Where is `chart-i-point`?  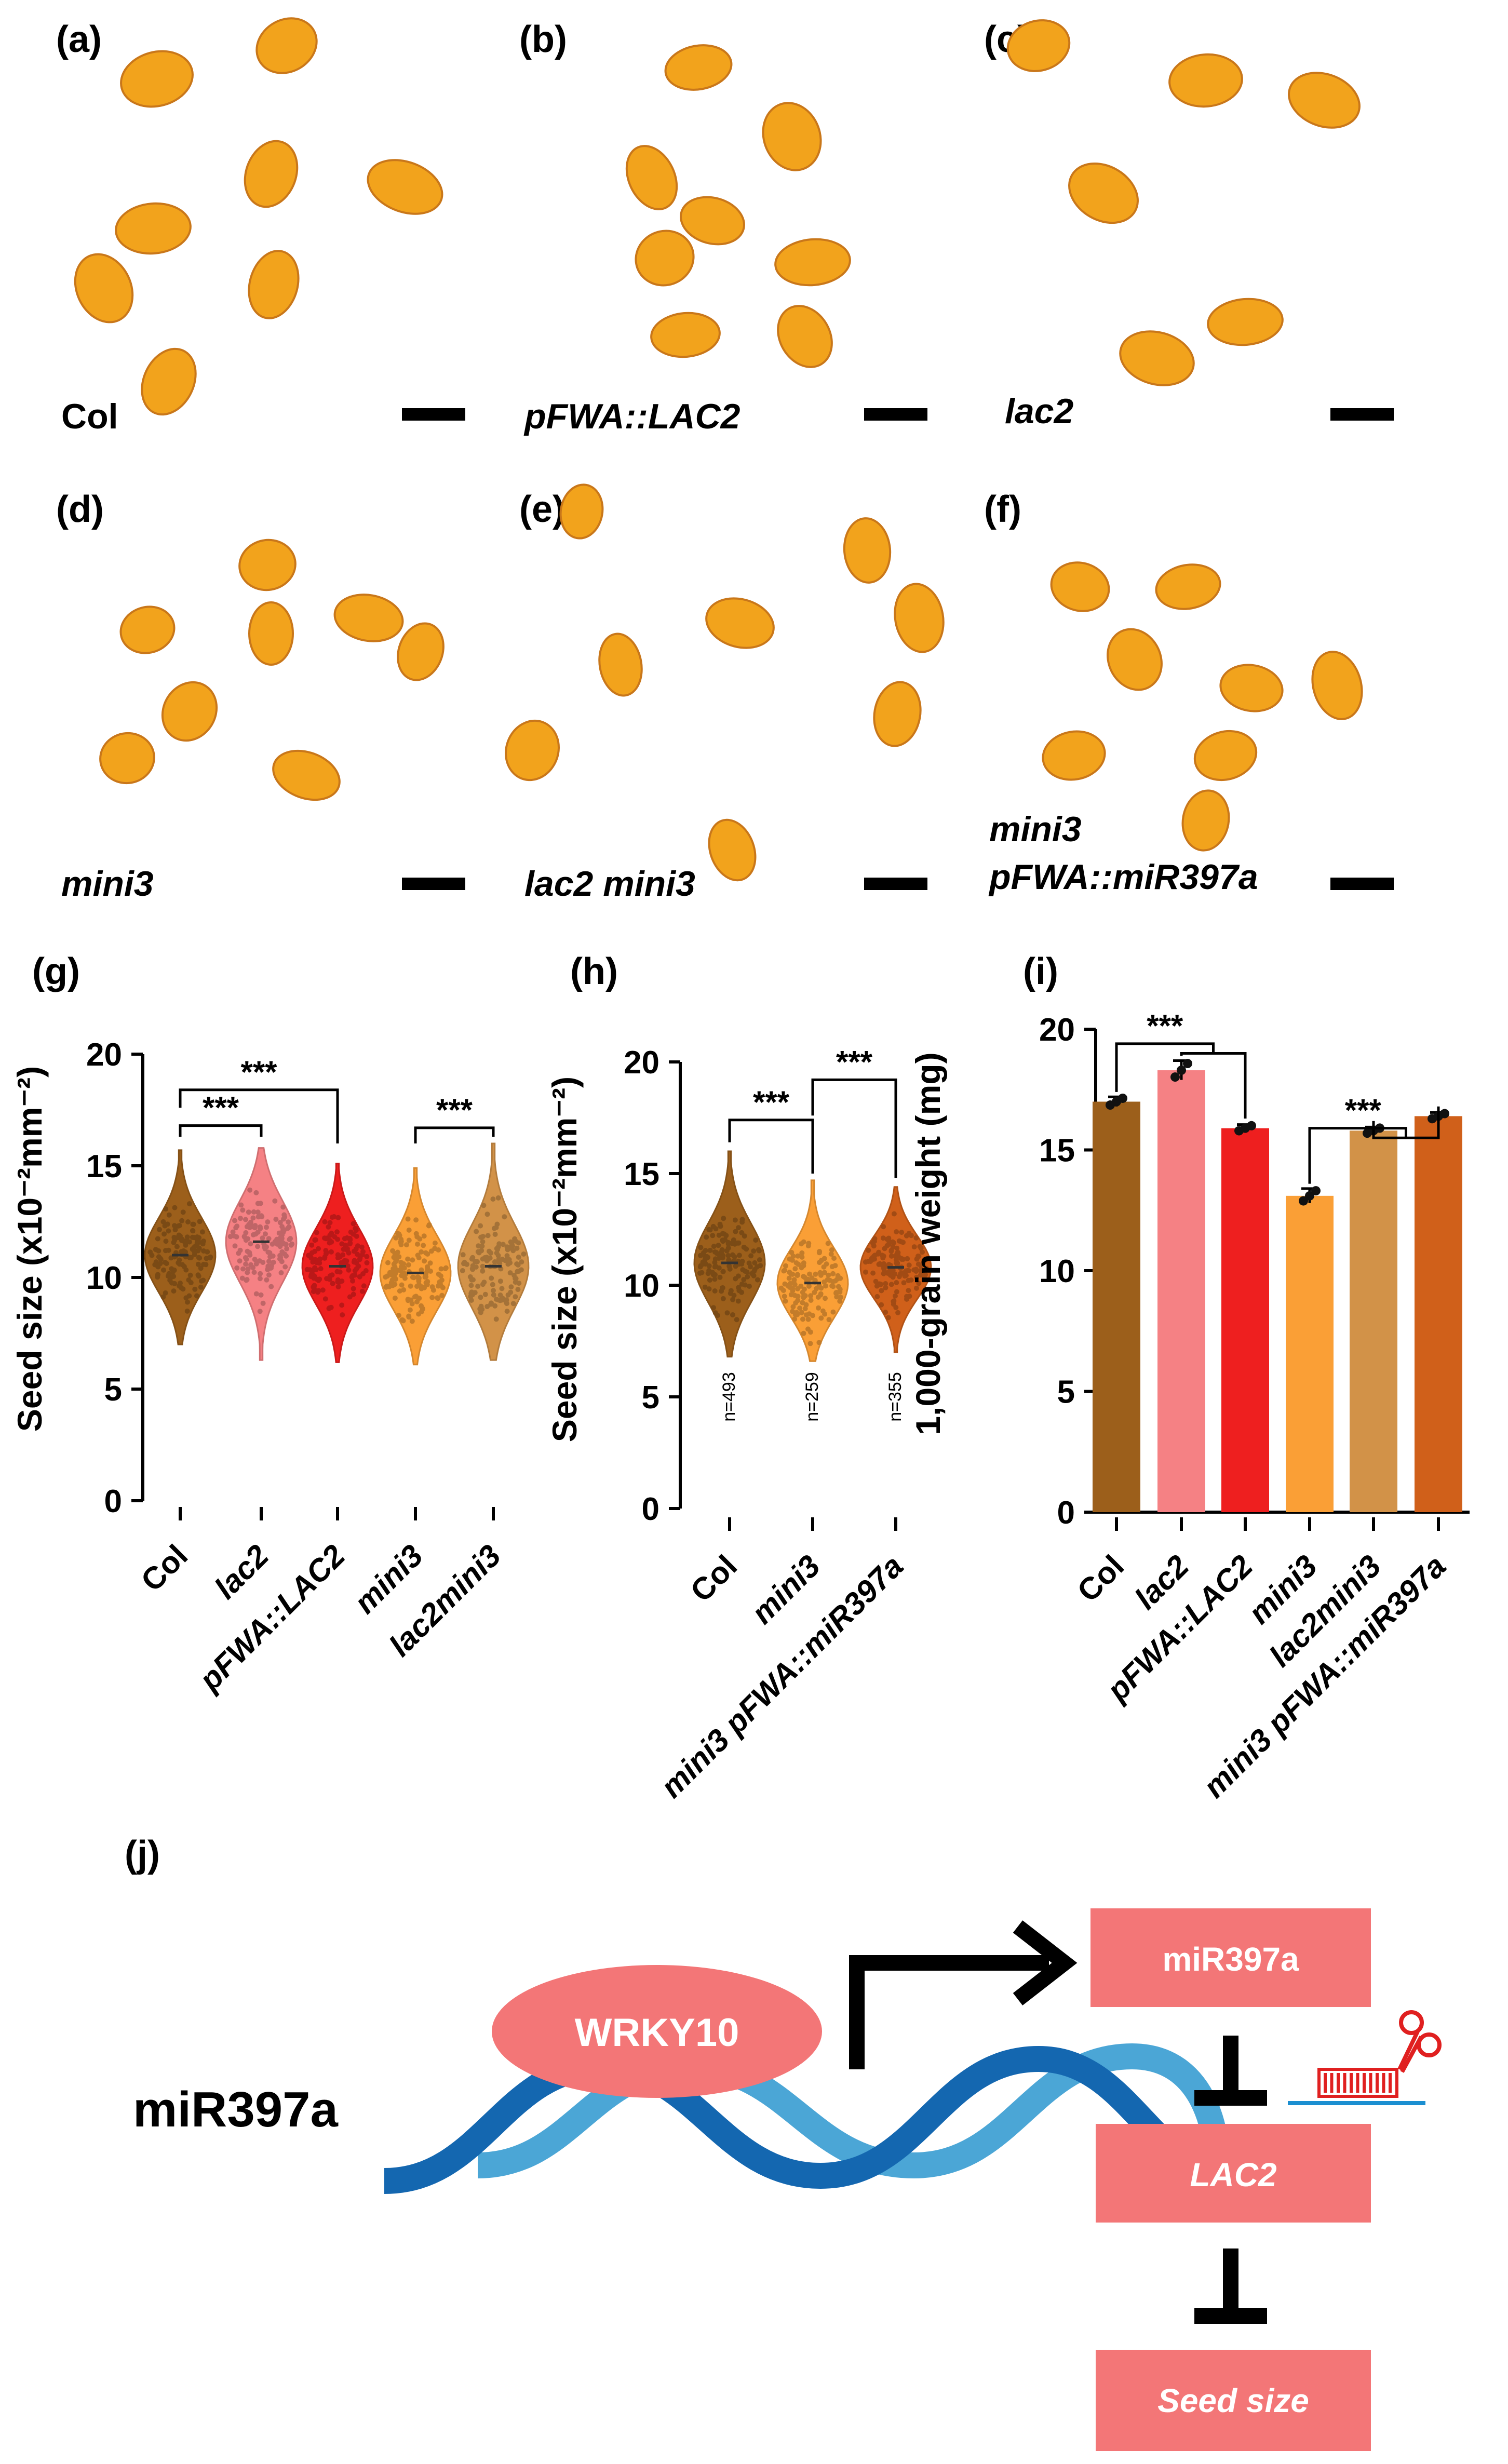 chart-i-point is located at coordinates (1181, 1071).